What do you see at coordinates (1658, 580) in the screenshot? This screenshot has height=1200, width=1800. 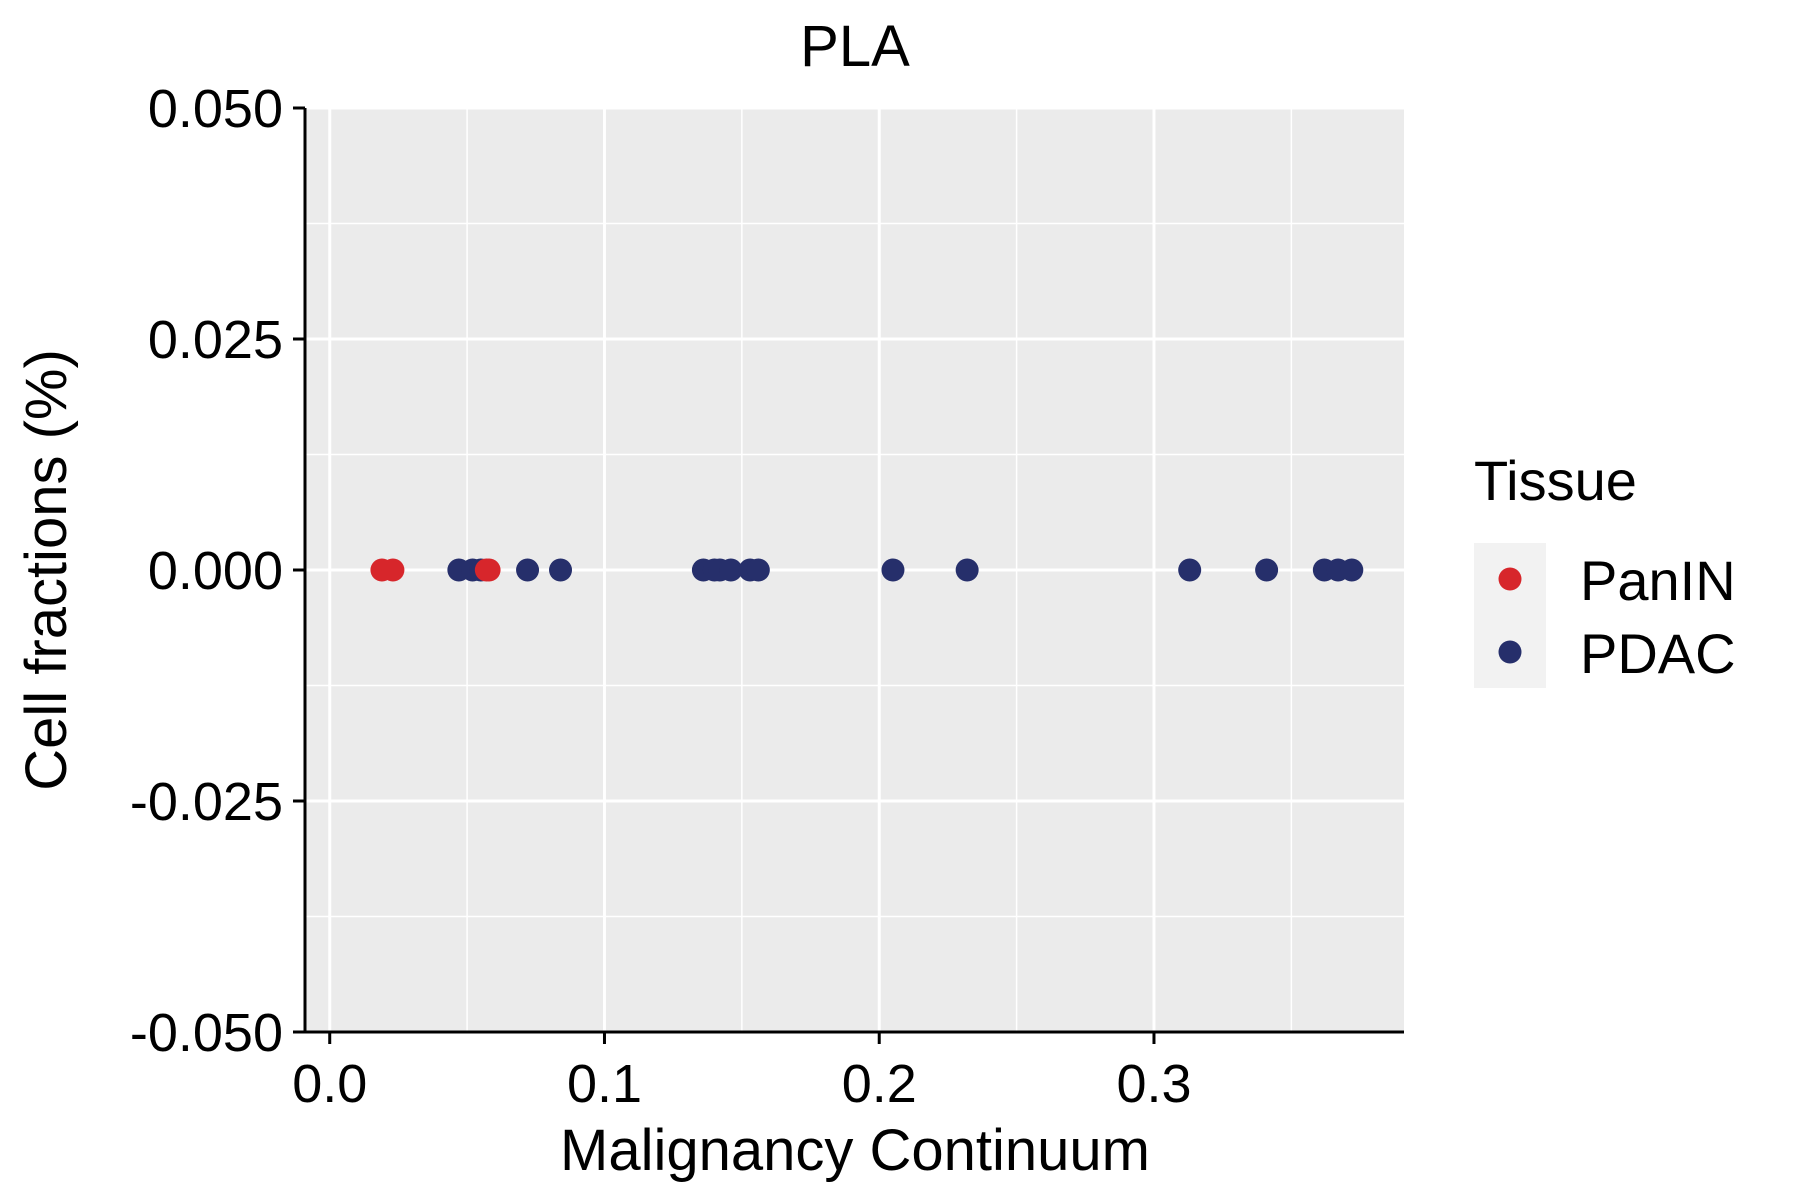 I see `legend-label-panin: PanIN` at bounding box center [1658, 580].